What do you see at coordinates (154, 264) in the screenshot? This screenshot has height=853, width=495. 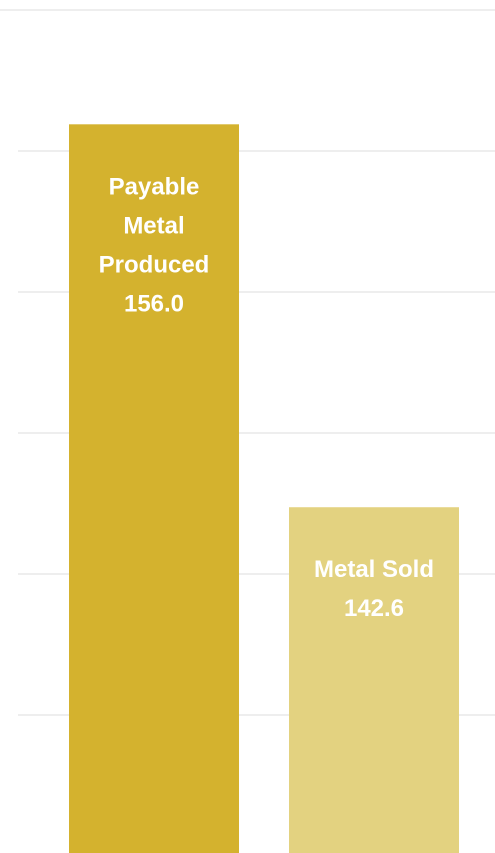 I see `data-label-category-line: Produced` at bounding box center [154, 264].